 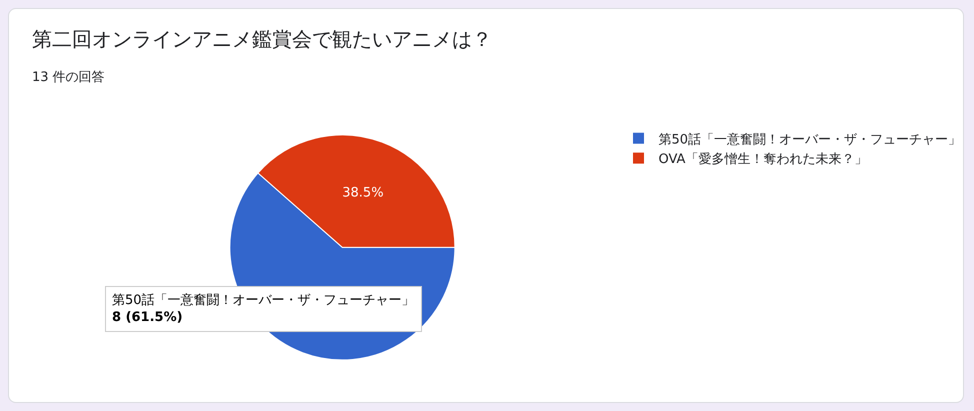 What do you see at coordinates (363, 193) in the screenshot?
I see `data-label: 38.5%` at bounding box center [363, 193].